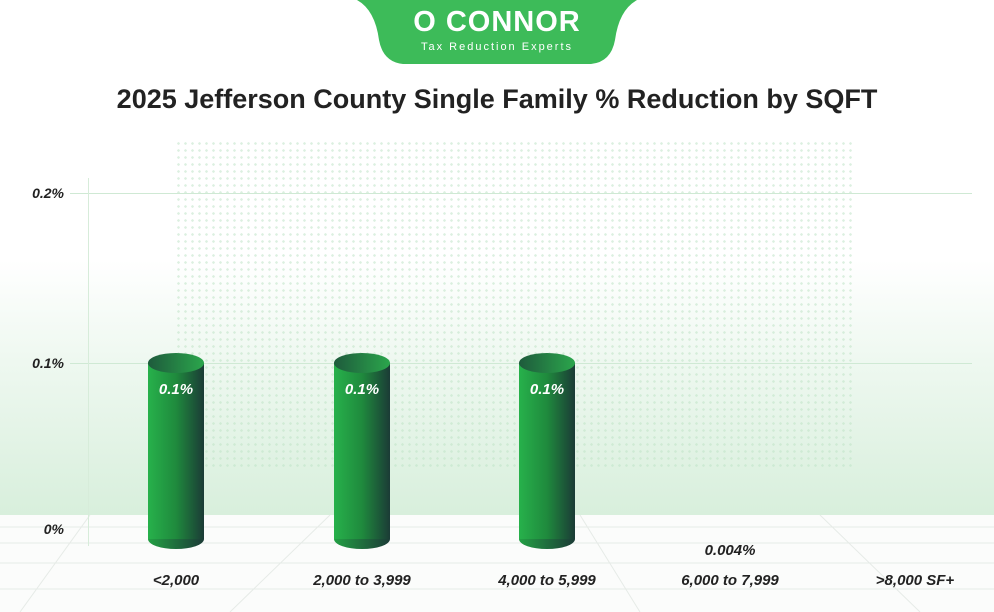 This screenshot has height=612, width=994. What do you see at coordinates (730, 580) in the screenshot?
I see `x-label-6000-7999: 6,000 to 7,999` at bounding box center [730, 580].